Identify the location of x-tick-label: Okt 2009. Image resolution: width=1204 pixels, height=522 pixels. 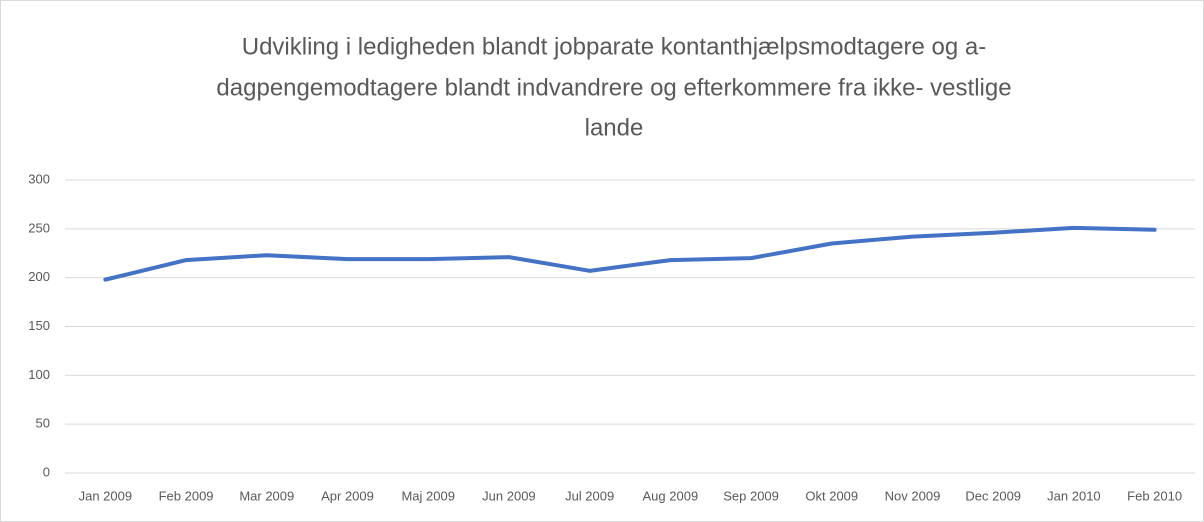
(831, 495).